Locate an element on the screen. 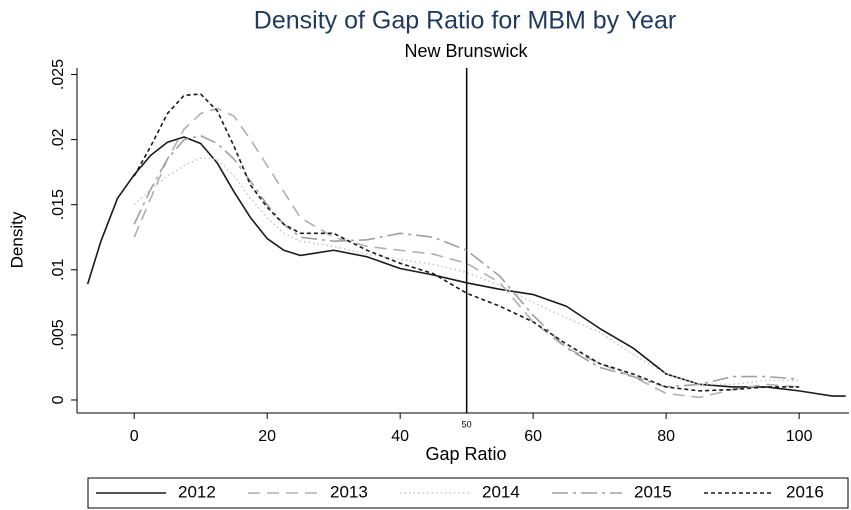  reference-line-label: 50 is located at coordinates (467, 424).